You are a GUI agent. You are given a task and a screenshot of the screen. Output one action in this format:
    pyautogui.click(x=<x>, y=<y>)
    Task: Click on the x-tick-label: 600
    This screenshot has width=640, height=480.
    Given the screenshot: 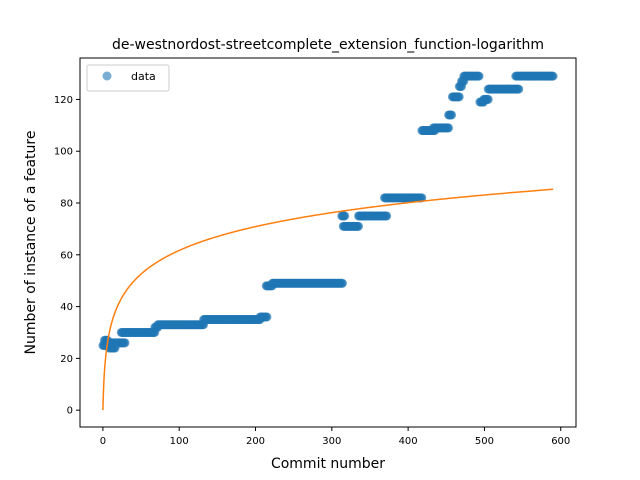 What is the action you would take?
    pyautogui.click(x=560, y=441)
    